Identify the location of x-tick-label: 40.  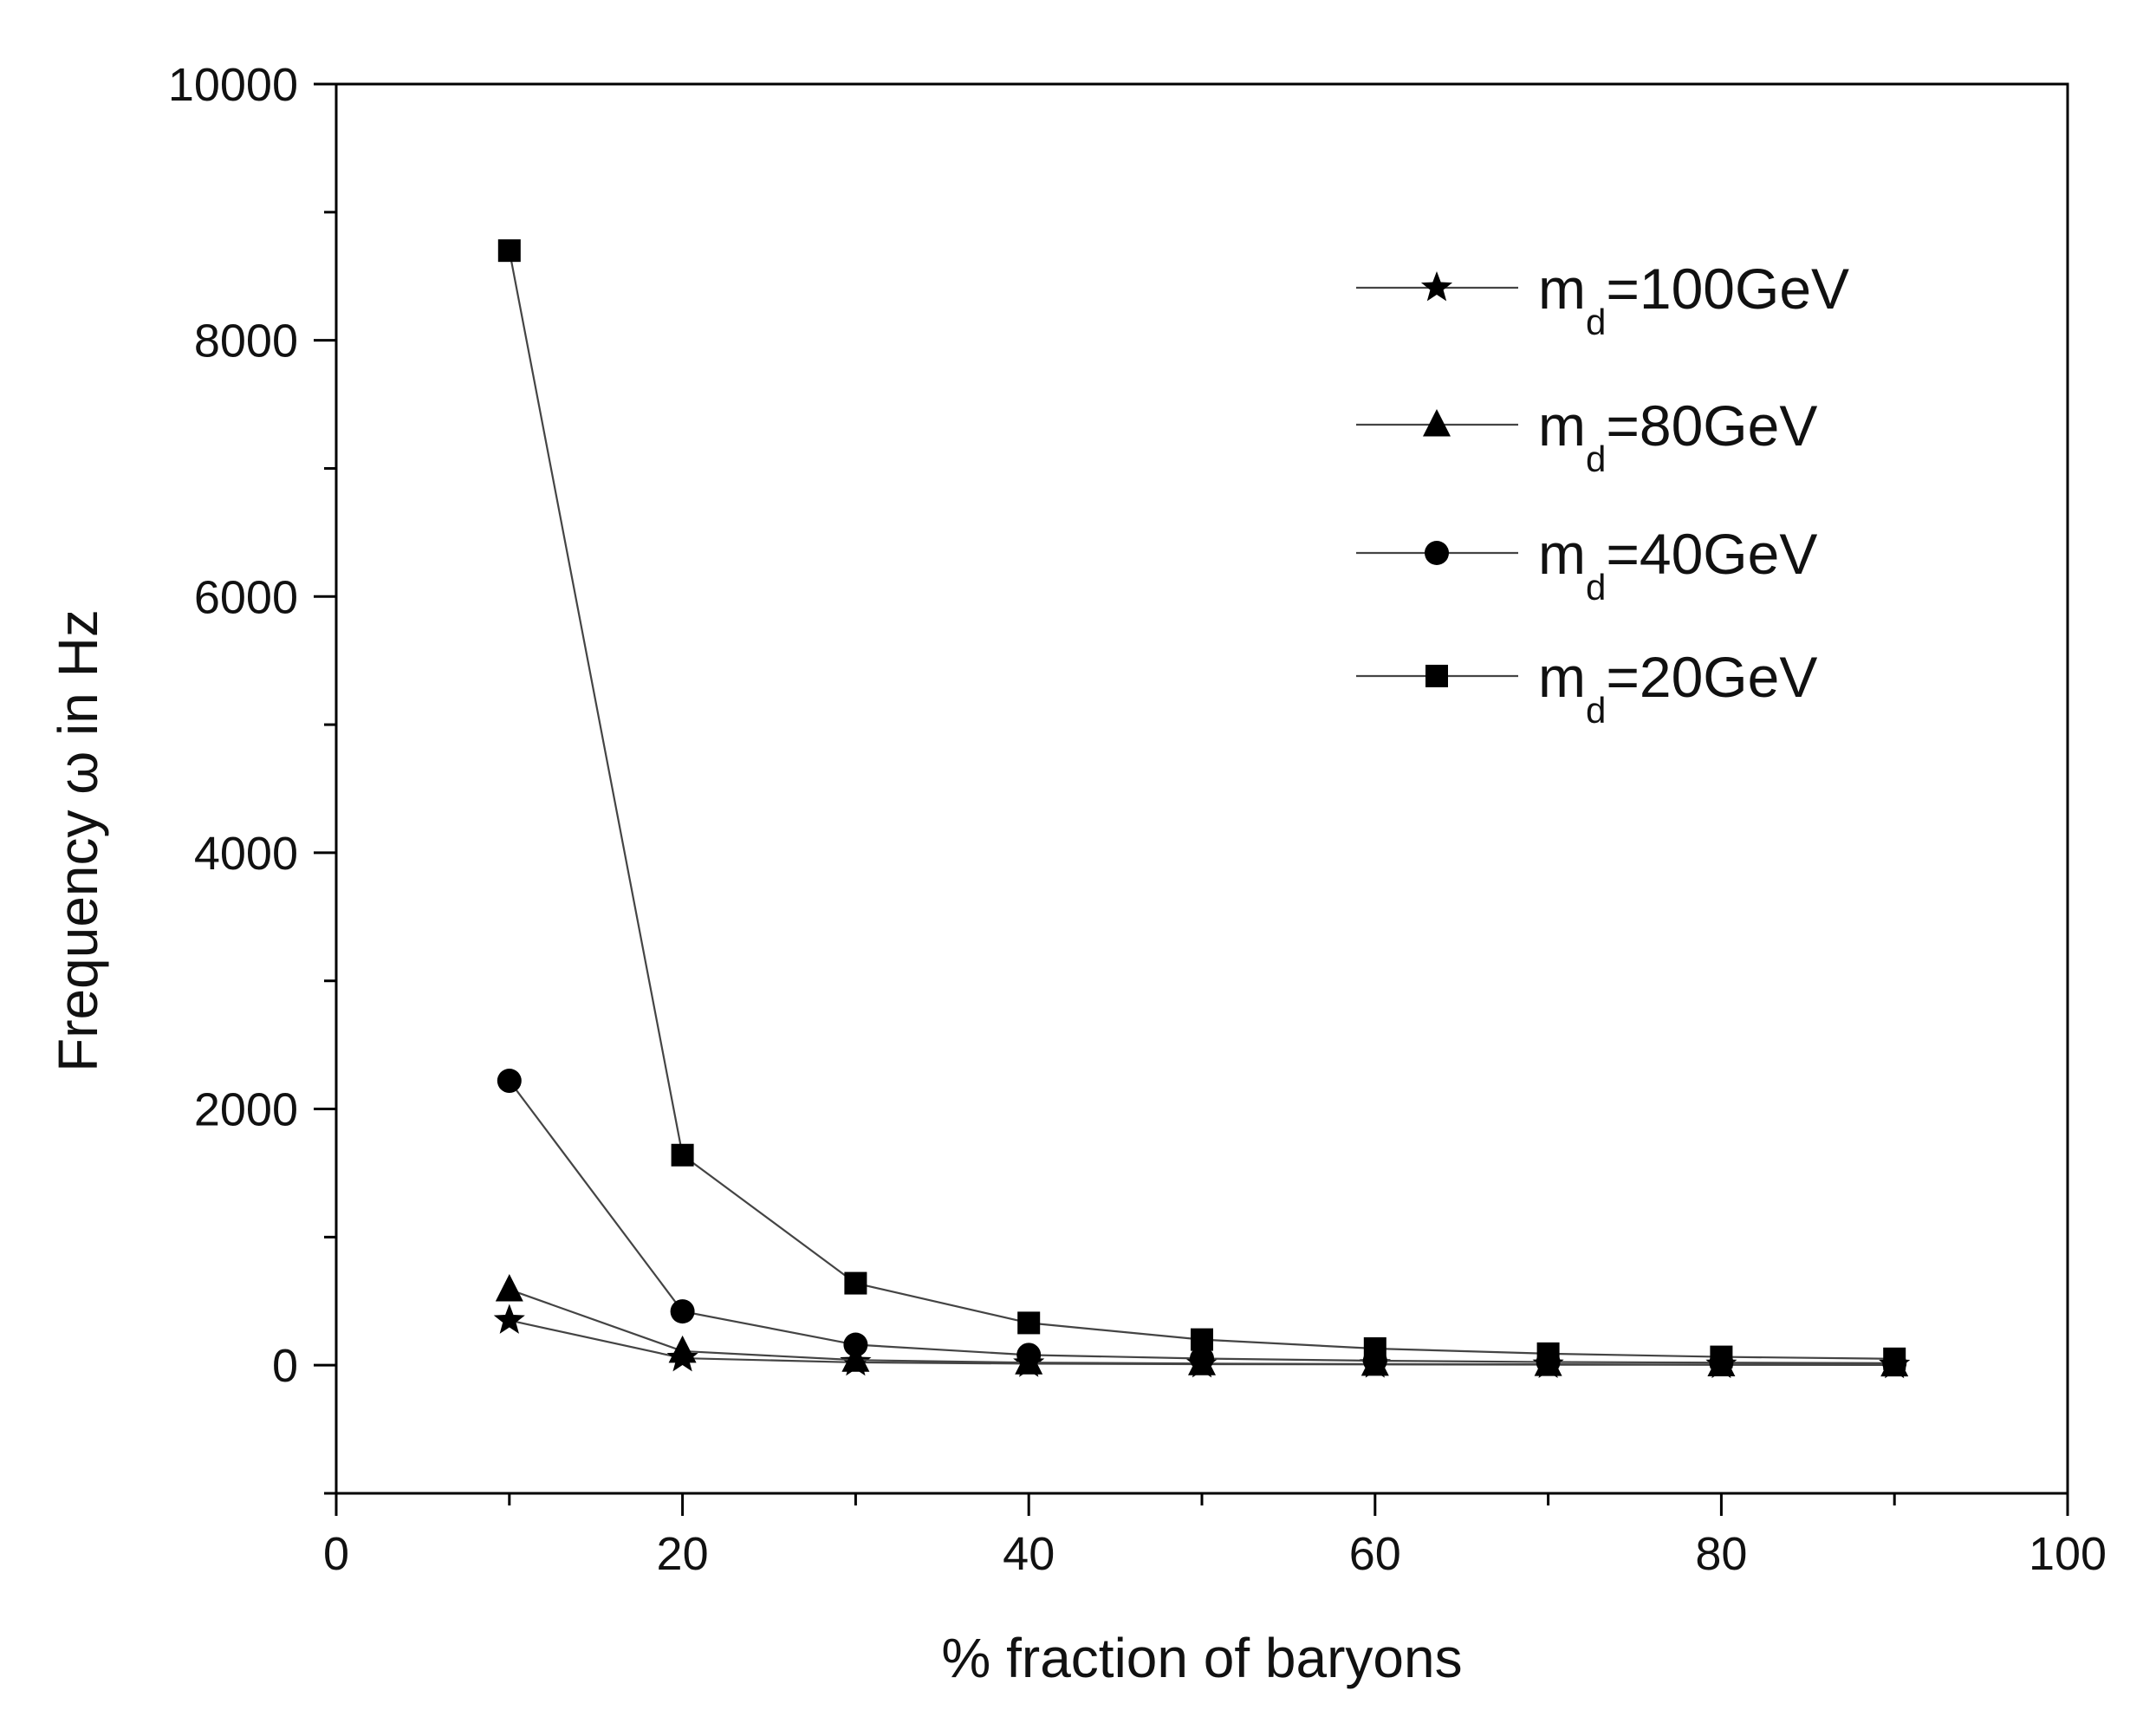
(1029, 1554).